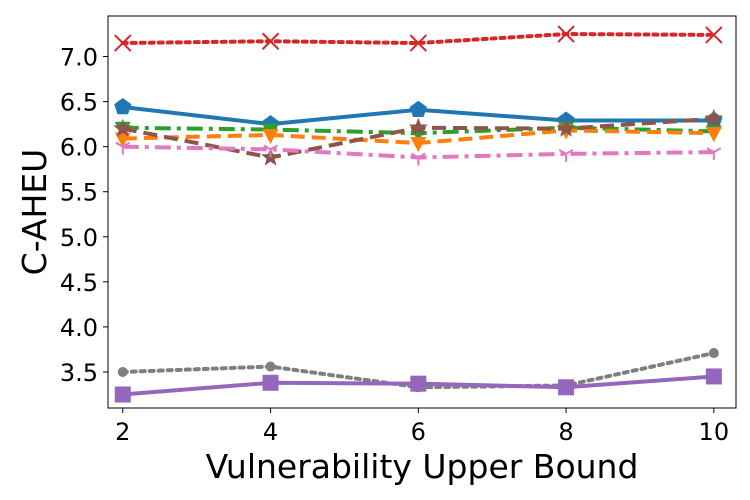 Image resolution: width=750 pixels, height=500 pixels. What do you see at coordinates (79, 103) in the screenshot?
I see `y-tick-label: 6.5` at bounding box center [79, 103].